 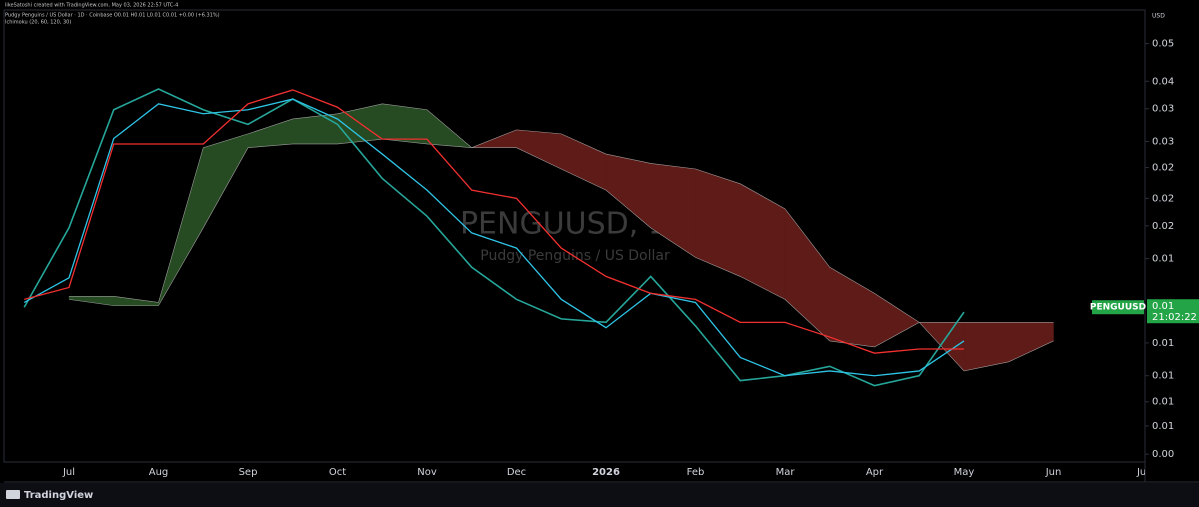 I want to click on x-tick-label: Nov, so click(x=427, y=472).